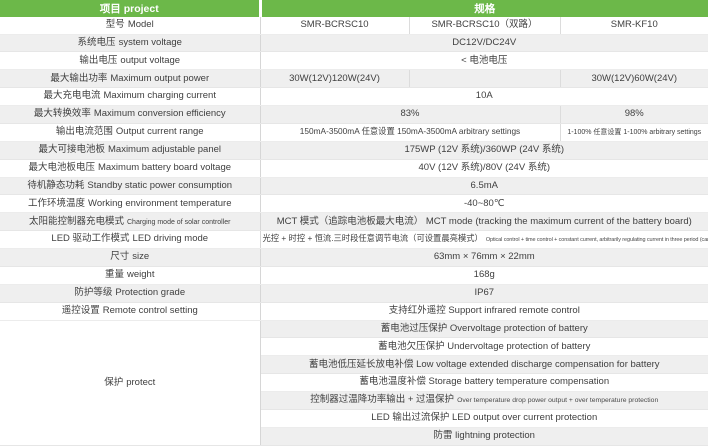 The height and width of the screenshot is (446, 708). What do you see at coordinates (61, 167) in the screenshot?
I see `row-label-cn: 最大电池板电压` at bounding box center [61, 167].